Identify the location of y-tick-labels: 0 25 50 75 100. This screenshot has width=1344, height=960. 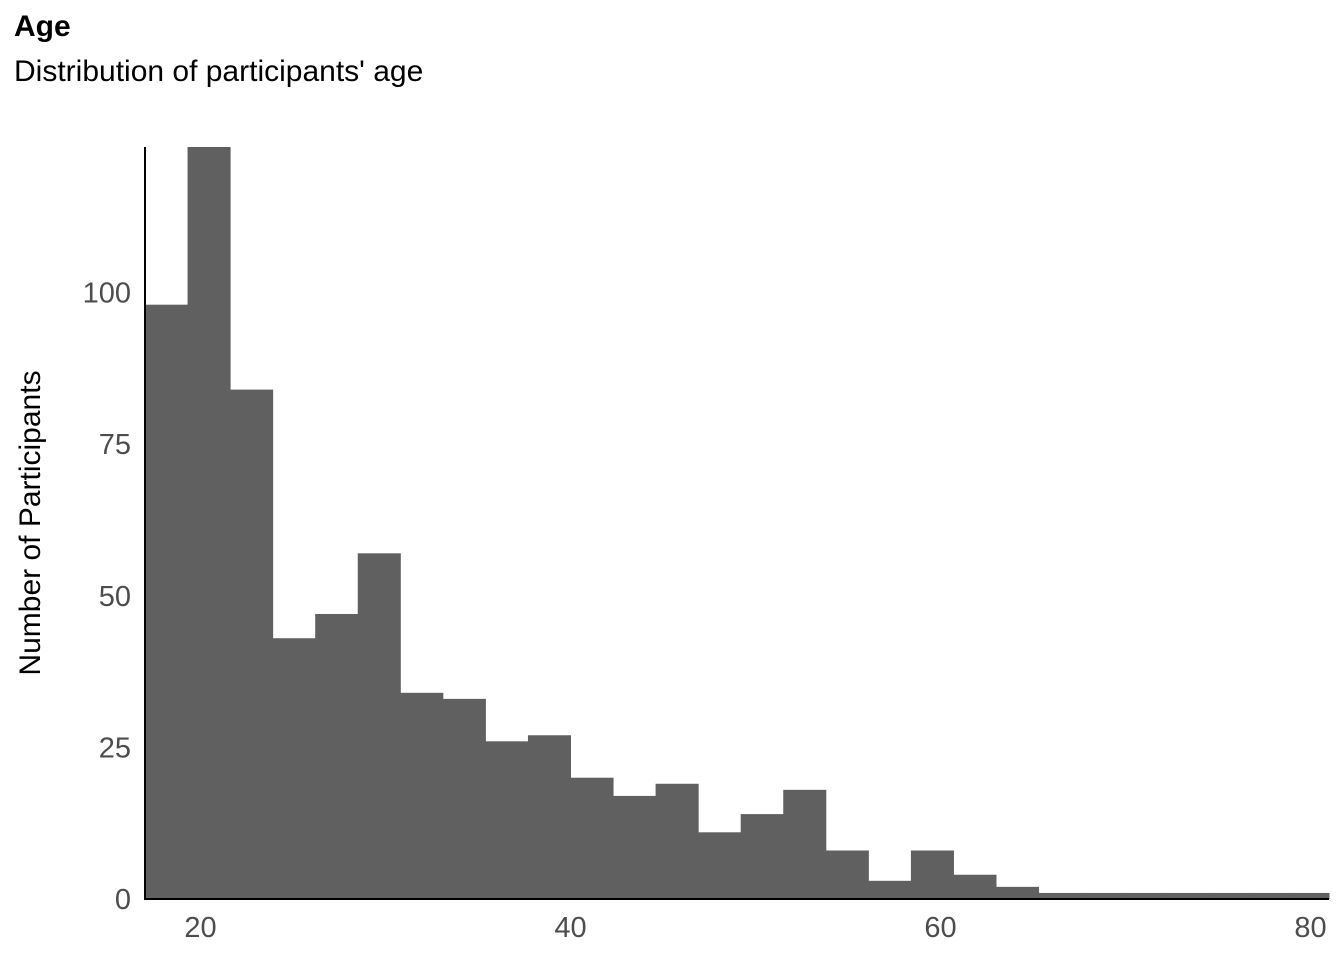
(107, 597).